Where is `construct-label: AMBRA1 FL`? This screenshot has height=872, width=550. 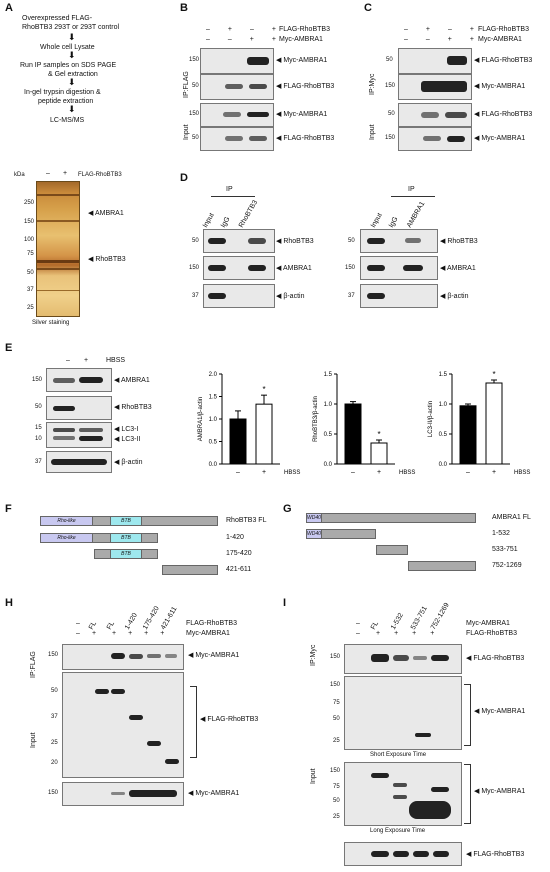 construct-label: AMBRA1 FL is located at coordinates (511, 517).